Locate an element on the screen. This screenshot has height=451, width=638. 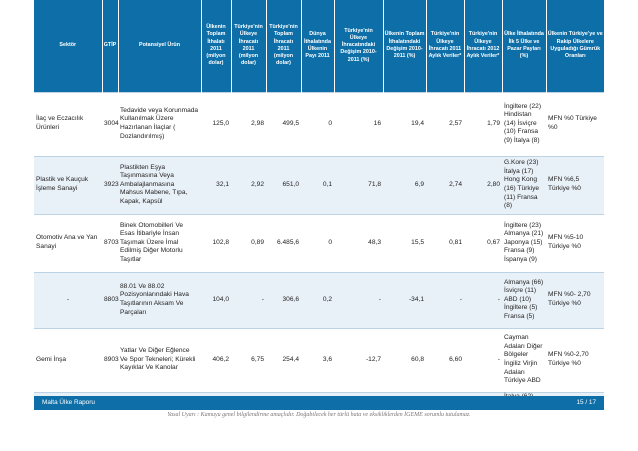
page-number: 15 / 17 is located at coordinates (586, 402).